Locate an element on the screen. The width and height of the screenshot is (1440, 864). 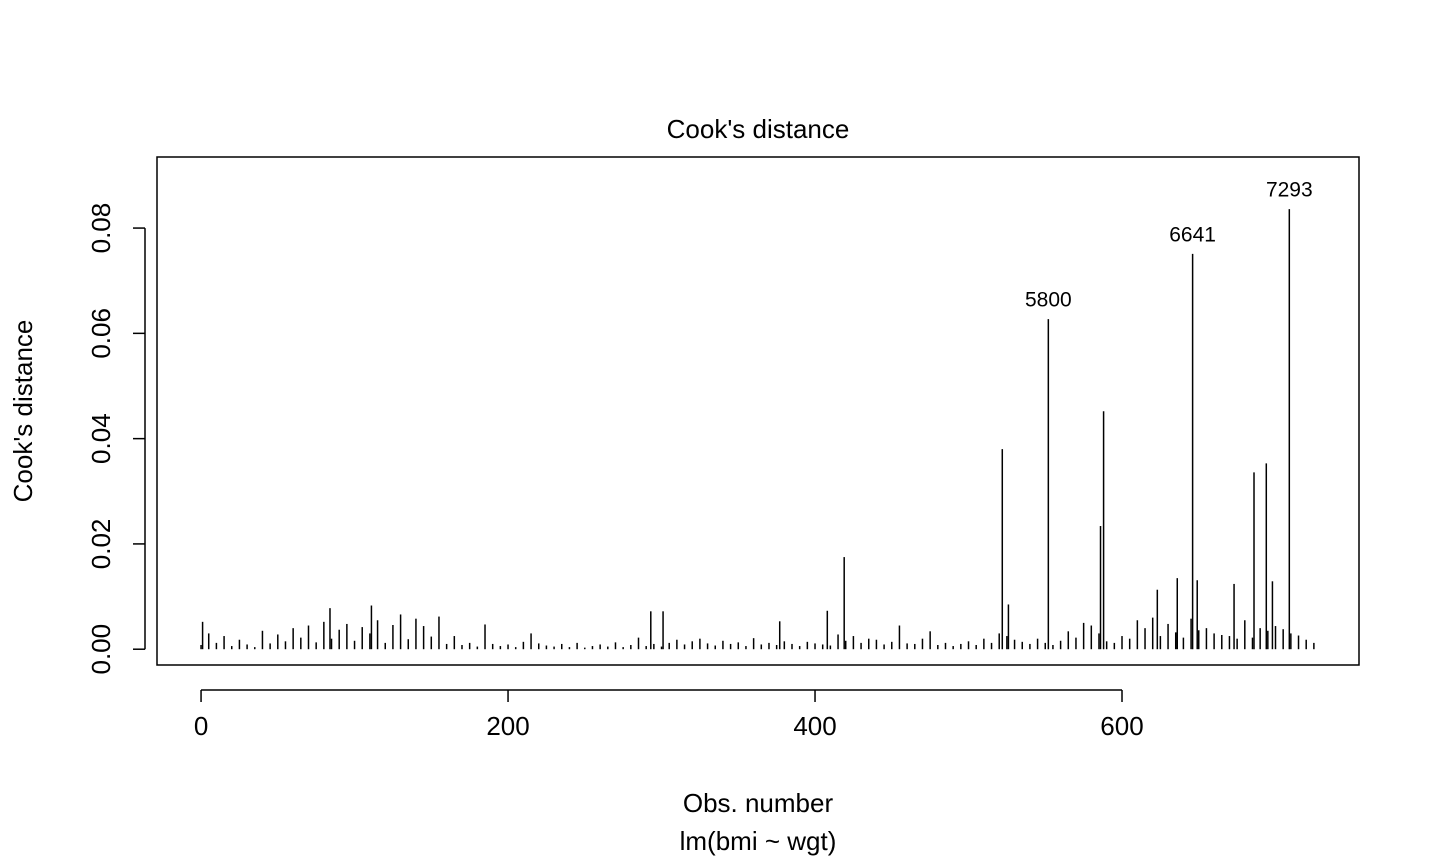
subtitle: lm(bmi ~ wgt) is located at coordinates (758, 841).